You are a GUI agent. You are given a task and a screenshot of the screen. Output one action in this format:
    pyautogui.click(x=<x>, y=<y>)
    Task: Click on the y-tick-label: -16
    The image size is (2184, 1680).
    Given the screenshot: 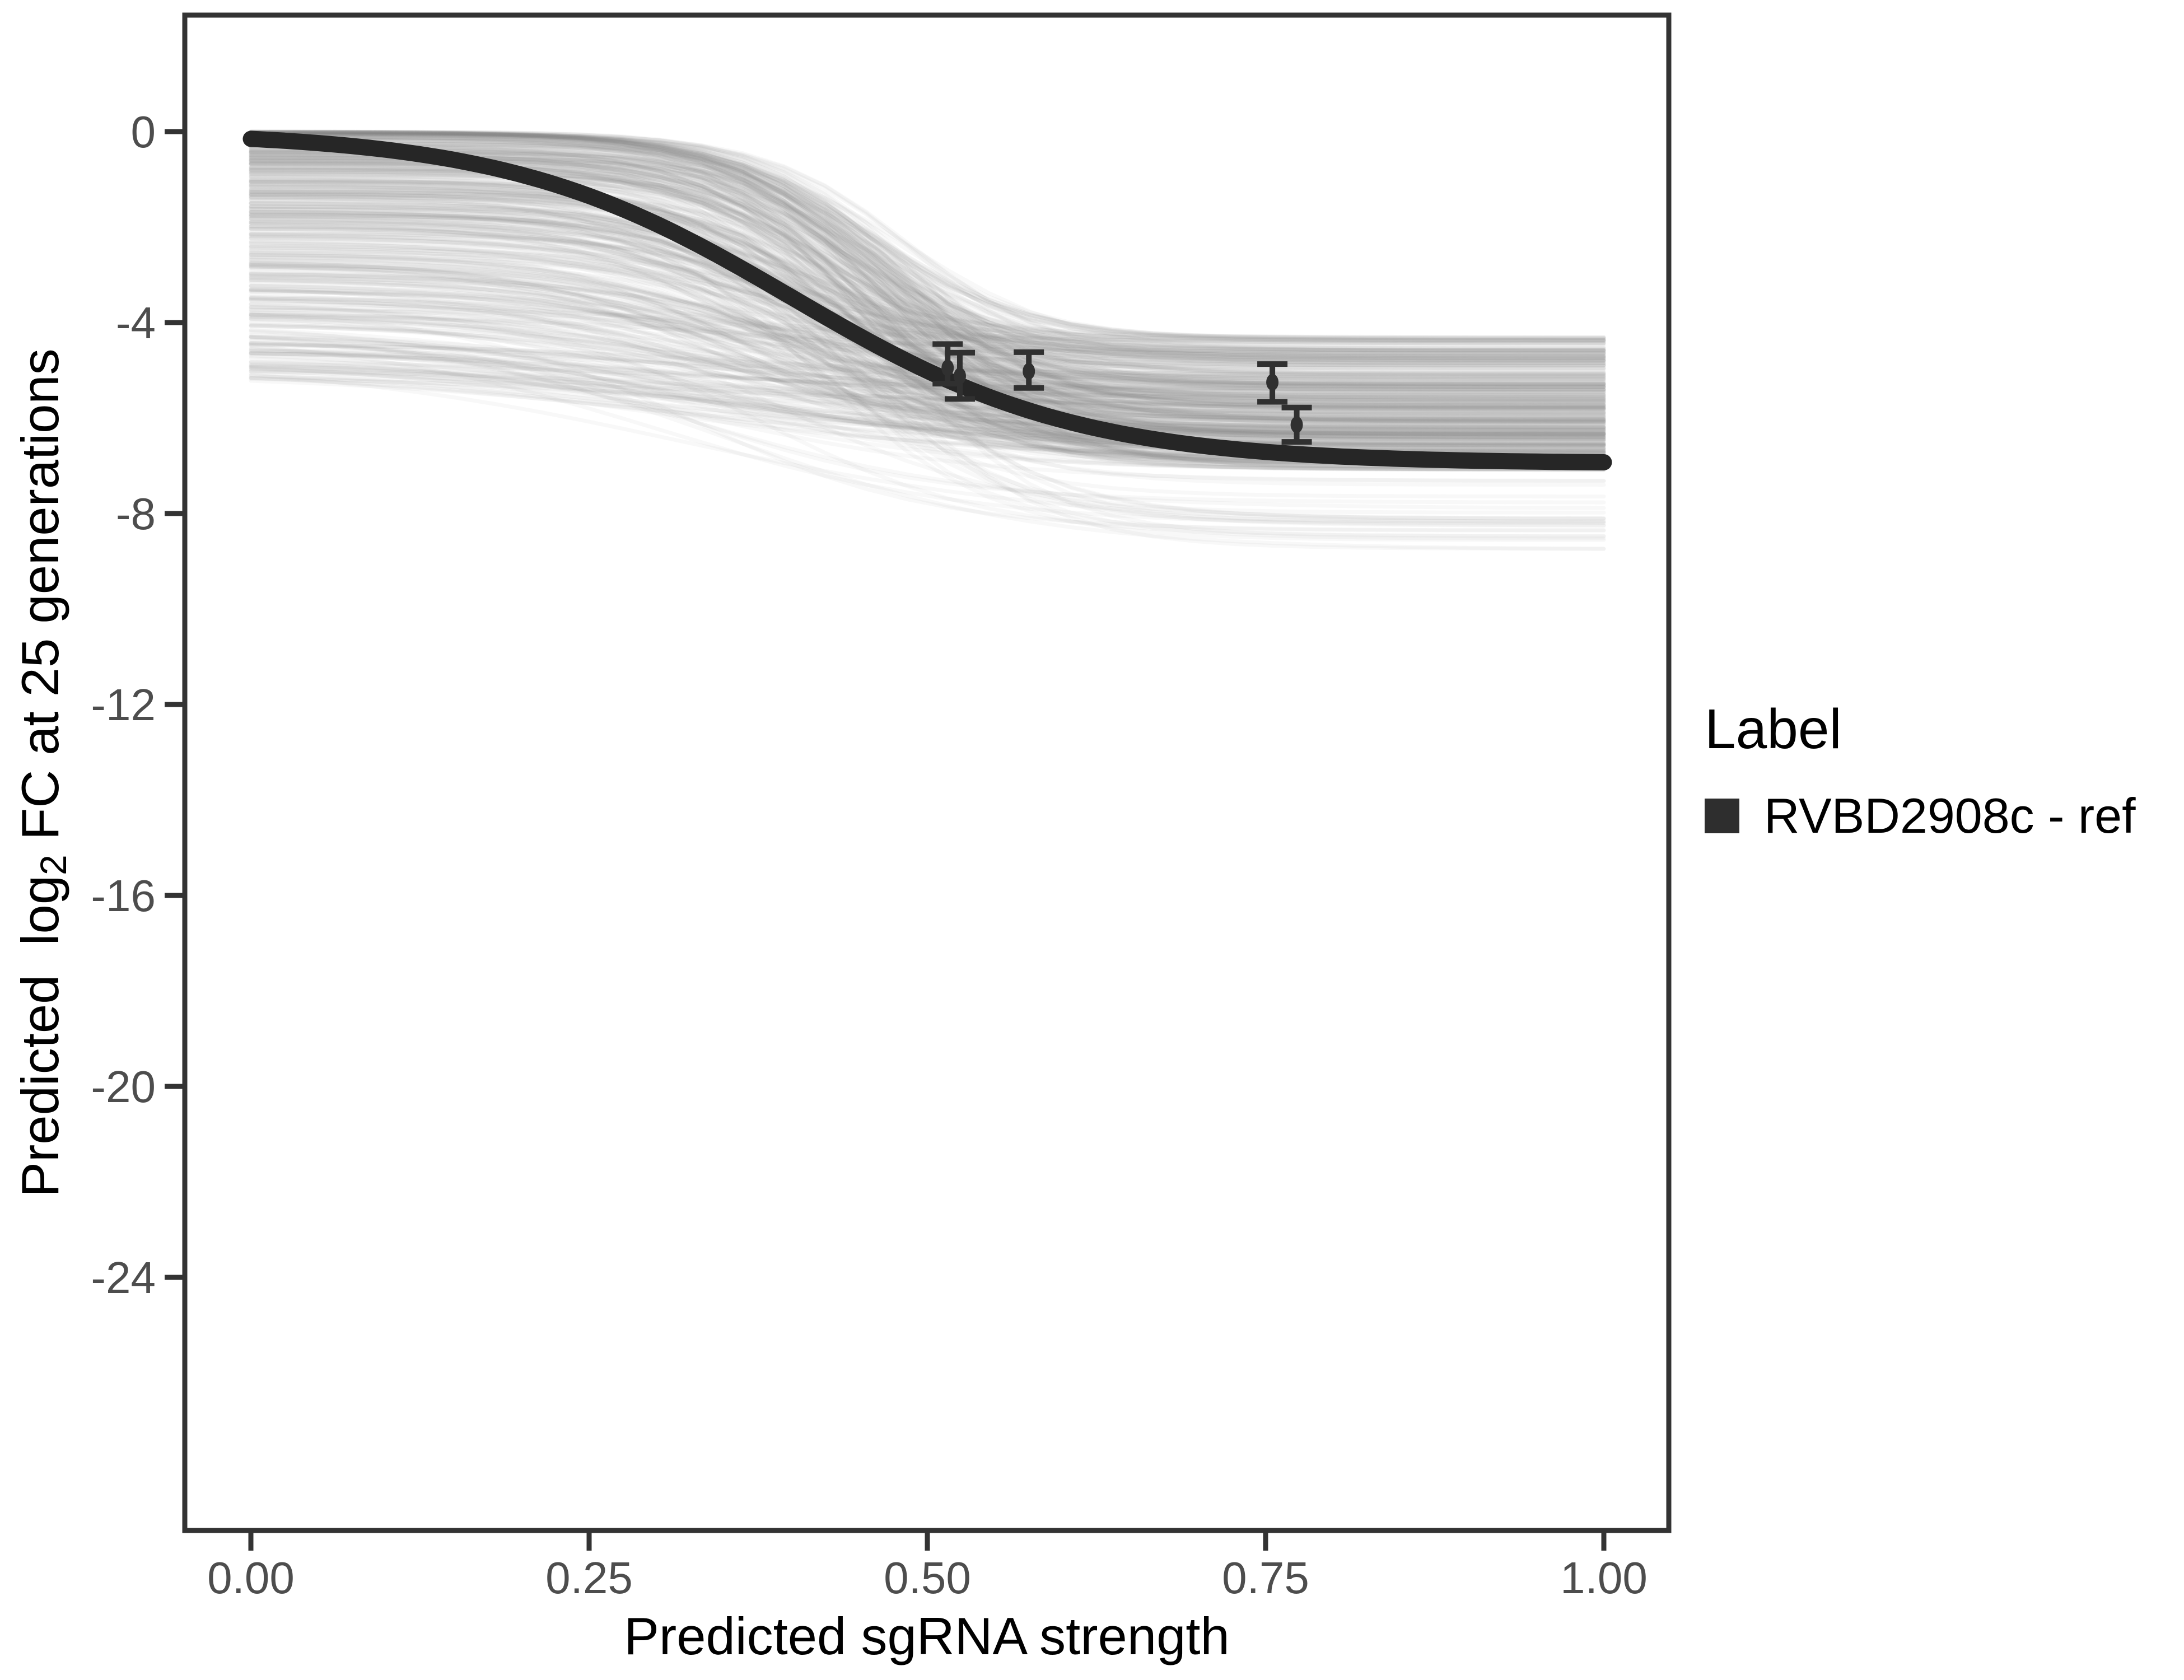 What is the action you would take?
    pyautogui.click(x=124, y=896)
    